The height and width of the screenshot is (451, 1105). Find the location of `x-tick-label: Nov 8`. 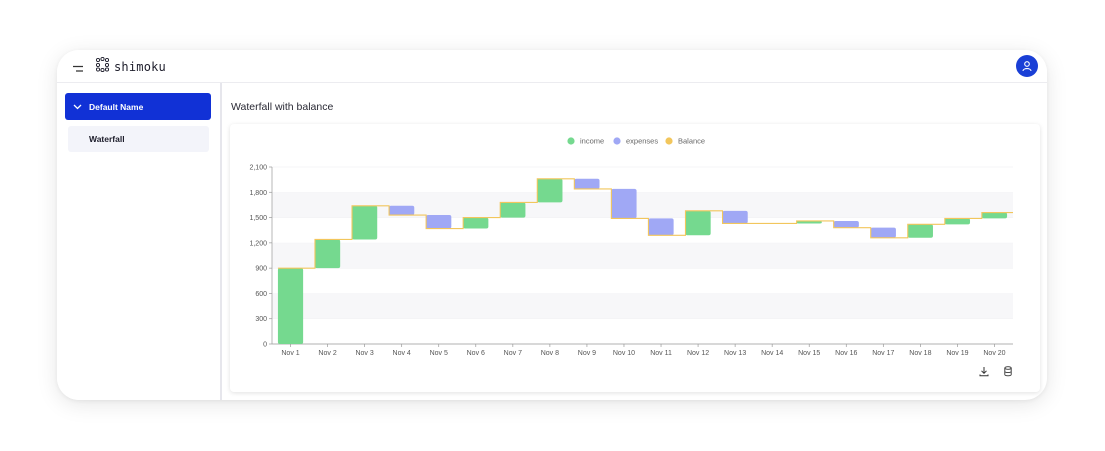

x-tick-label: Nov 8 is located at coordinates (550, 353).